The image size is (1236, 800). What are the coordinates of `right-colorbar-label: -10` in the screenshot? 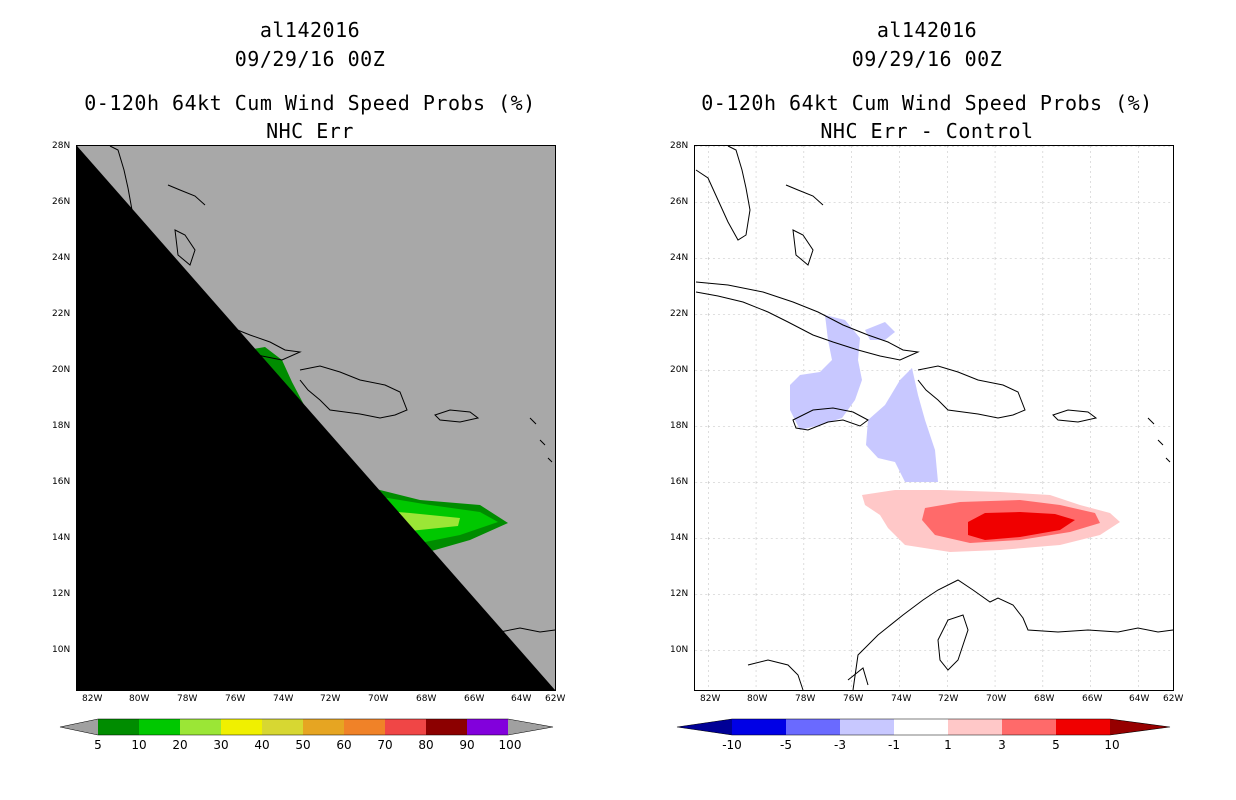 It's located at (732, 745).